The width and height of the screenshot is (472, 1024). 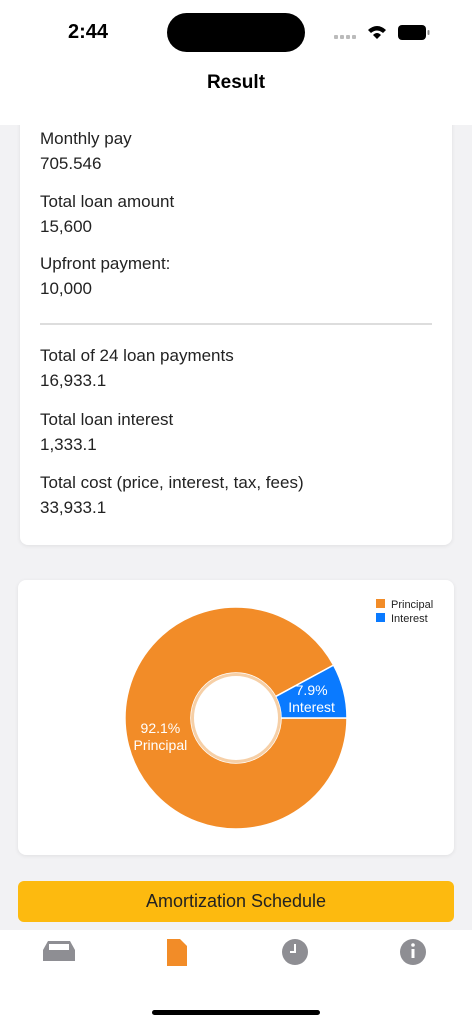 What do you see at coordinates (107, 419) in the screenshot?
I see `result-label: Total loan interest` at bounding box center [107, 419].